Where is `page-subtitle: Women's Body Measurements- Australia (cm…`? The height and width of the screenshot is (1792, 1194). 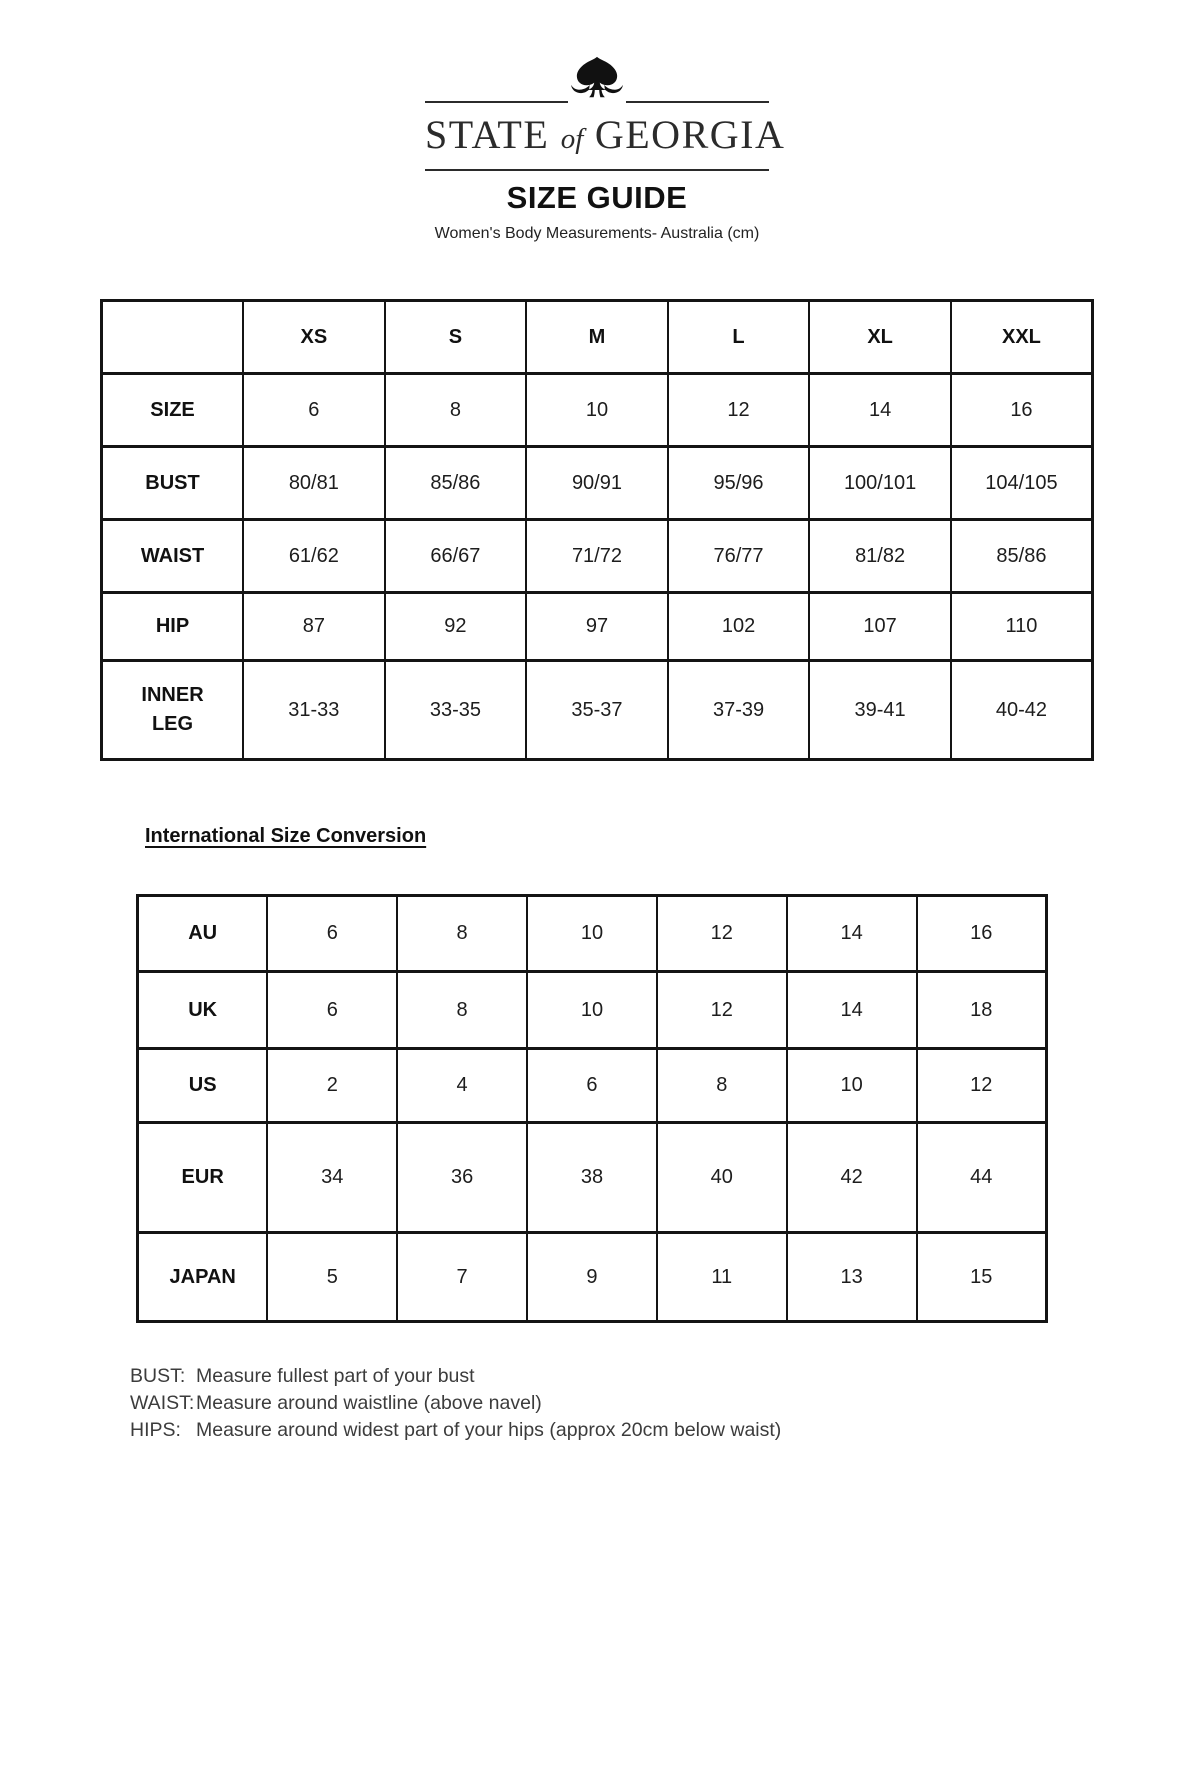
page-subtitle: Women's Body Measurements- Australia (cm… is located at coordinates (597, 233).